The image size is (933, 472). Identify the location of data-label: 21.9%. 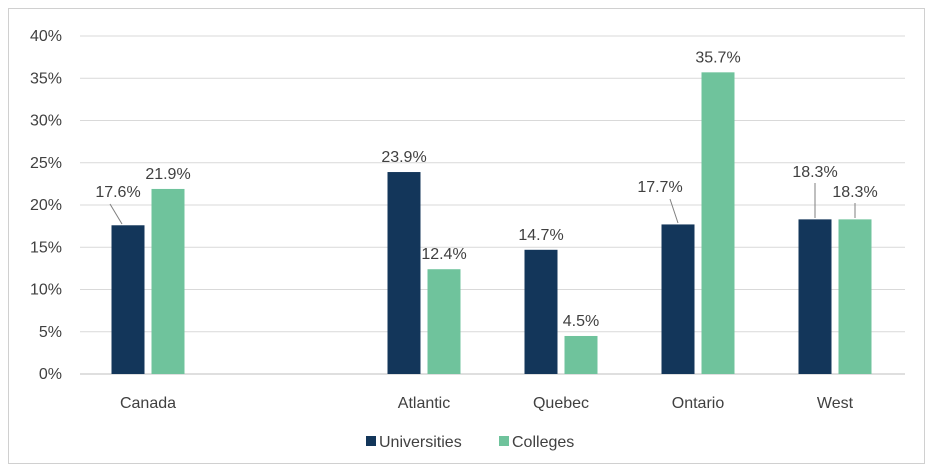
(167, 174).